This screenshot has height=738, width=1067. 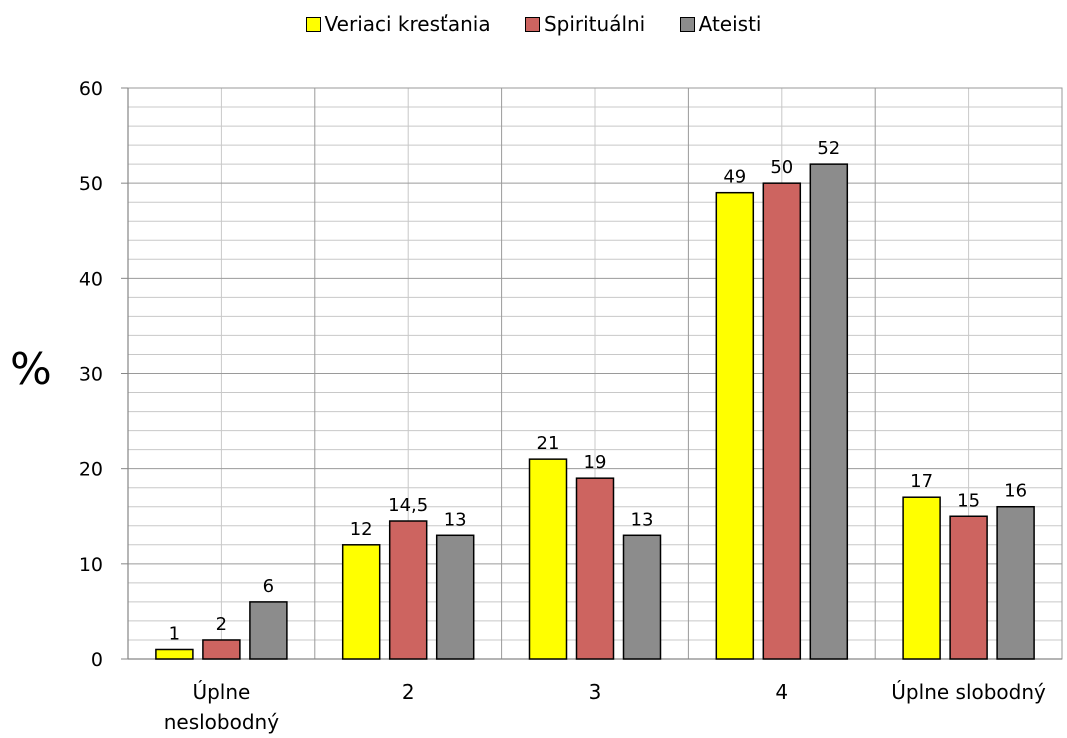 What do you see at coordinates (361, 529) in the screenshot?
I see `data-label: 12` at bounding box center [361, 529].